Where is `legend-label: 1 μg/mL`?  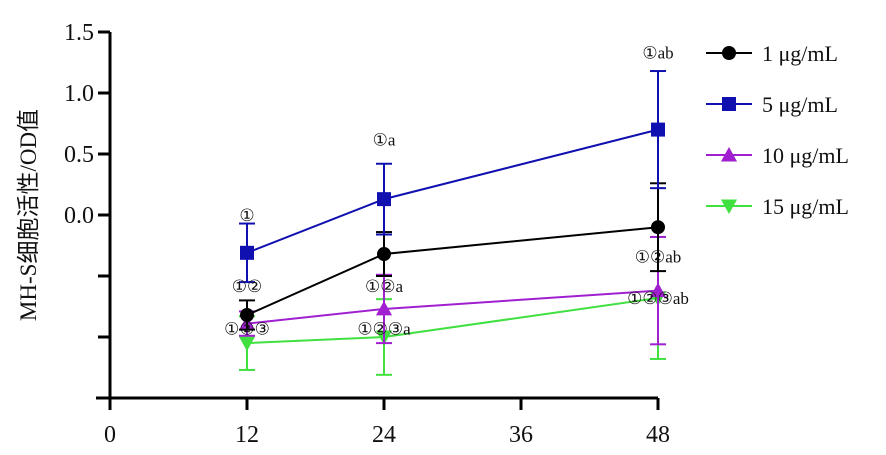
legend-label: 1 μg/mL is located at coordinates (800, 53).